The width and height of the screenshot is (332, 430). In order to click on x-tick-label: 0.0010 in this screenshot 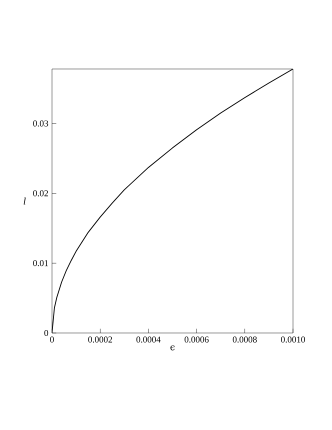, I will do `click(293, 339)`.